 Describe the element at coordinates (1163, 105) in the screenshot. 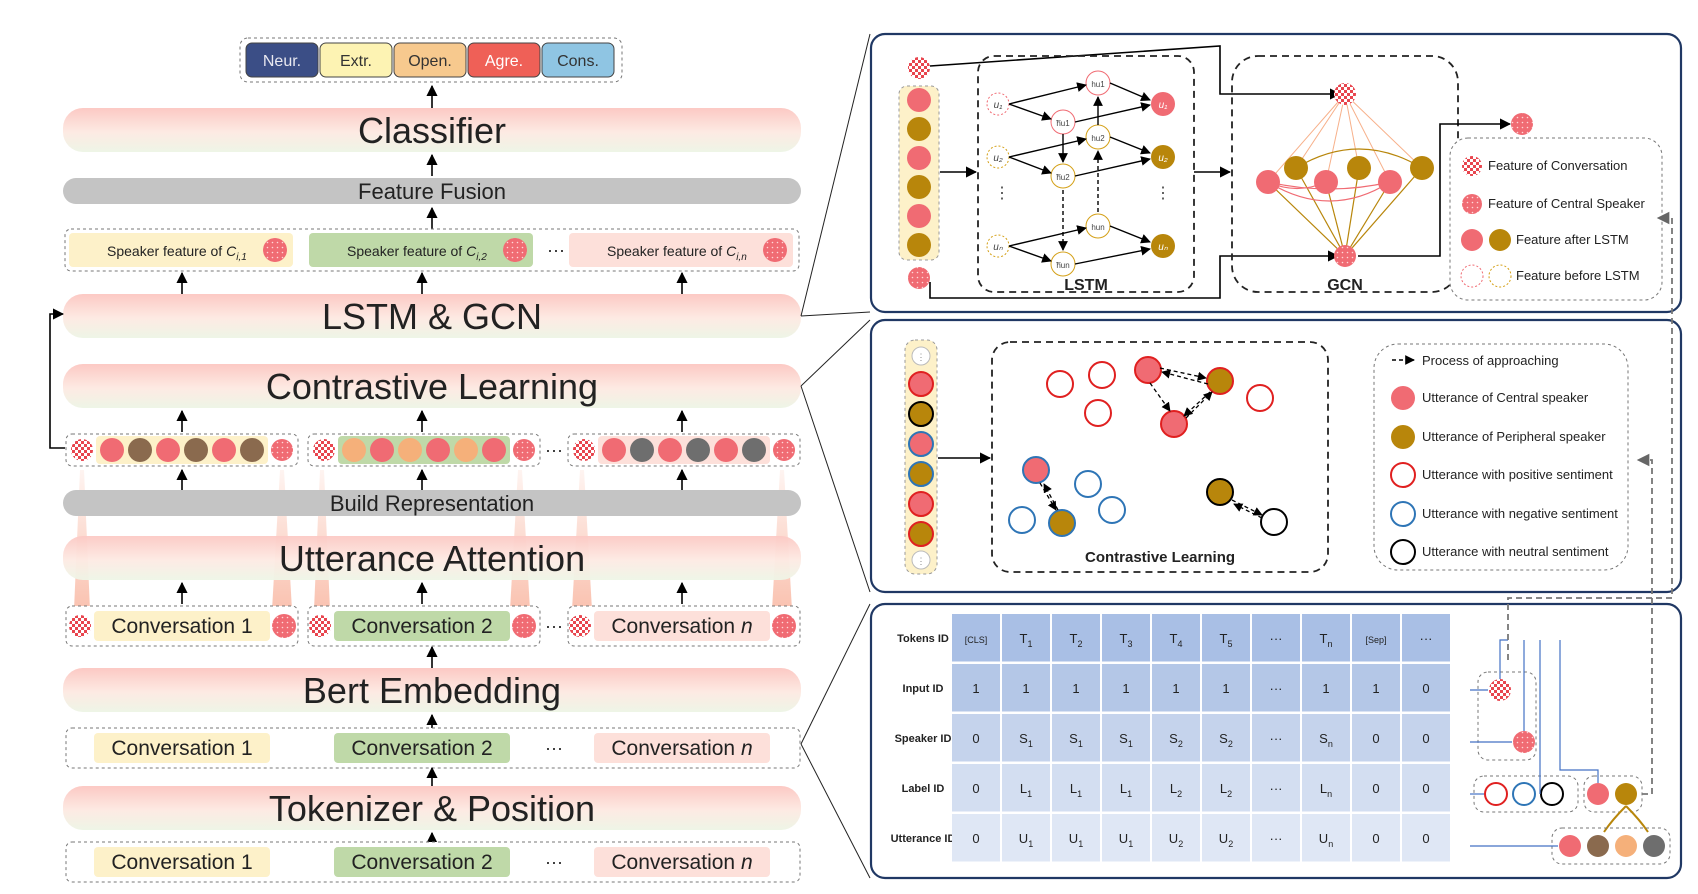

I see `svg-text: u₁` at that location.